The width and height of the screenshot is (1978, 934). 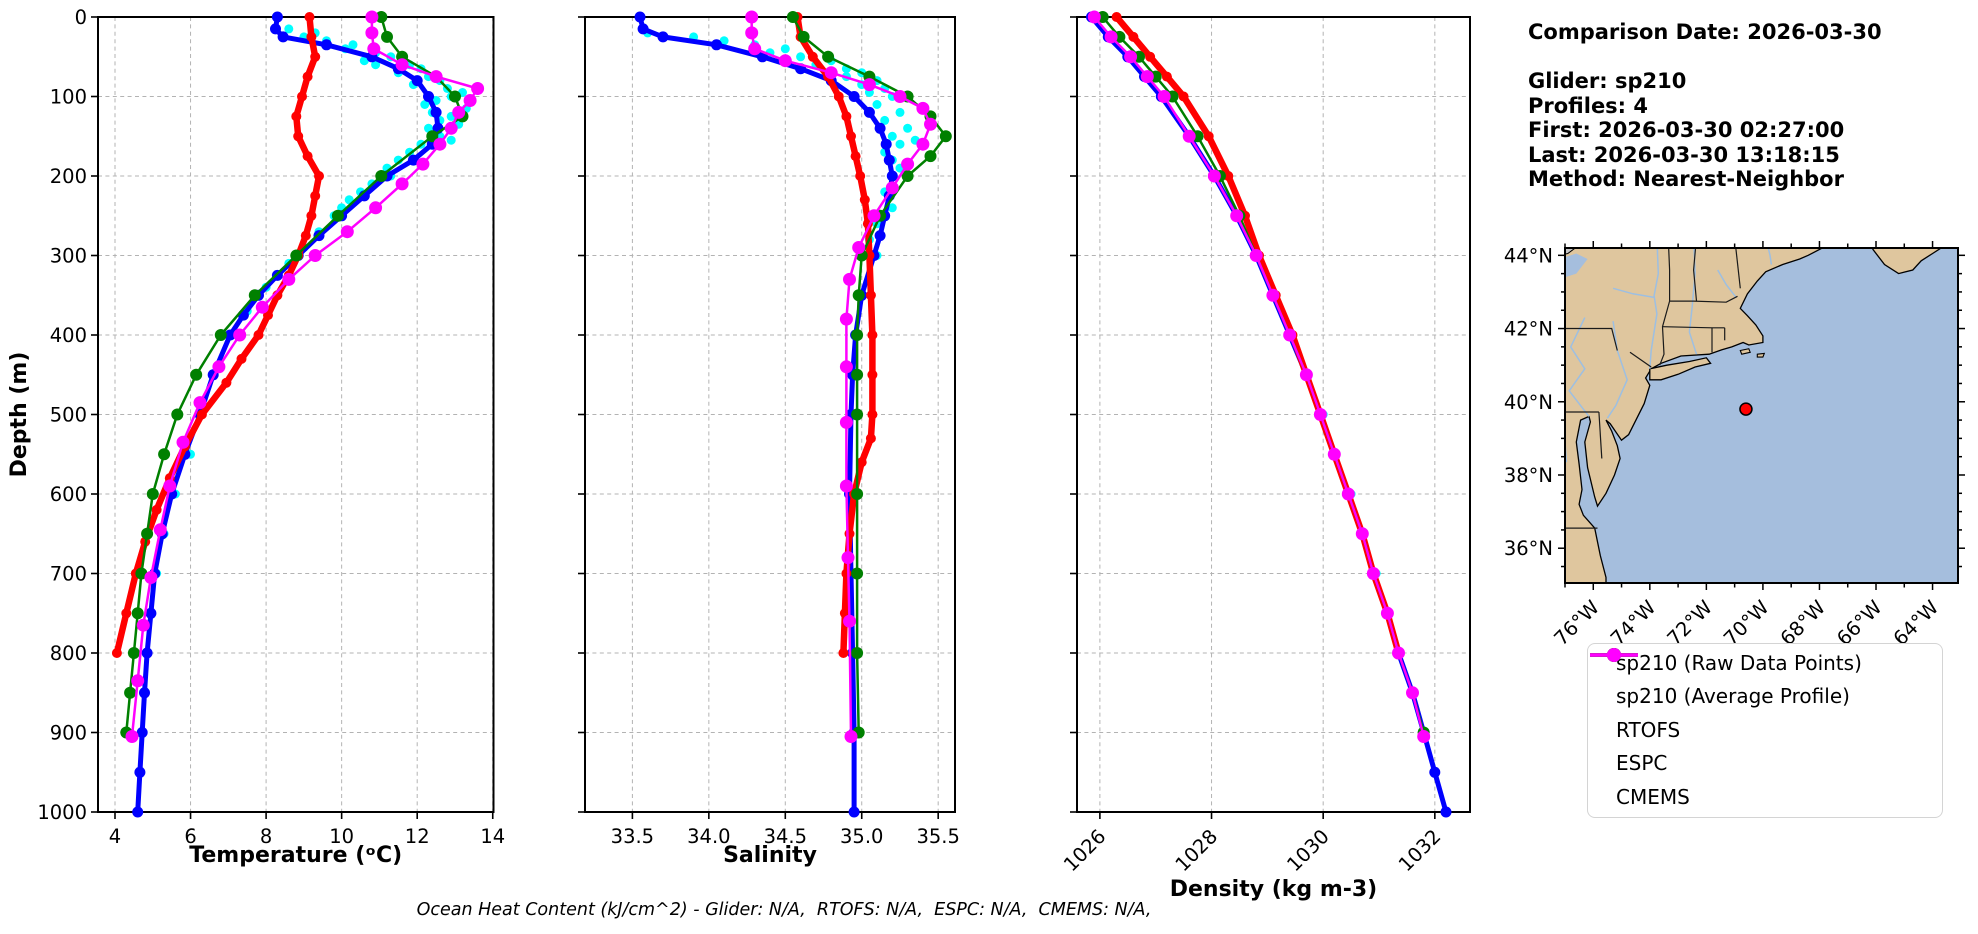 I want to click on comparison-date-text: Comparison Date: 2026-03-30, so click(x=1705, y=32).